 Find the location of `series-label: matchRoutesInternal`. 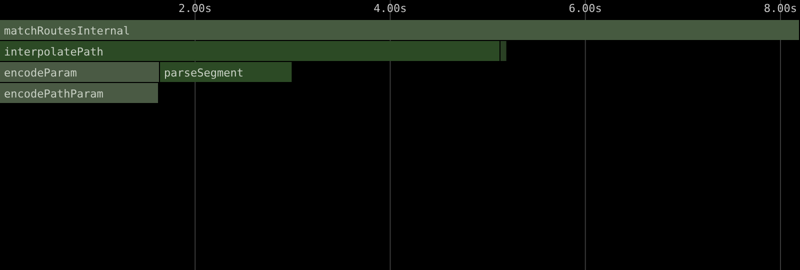

series-label: matchRoutesInternal is located at coordinates (67, 31).